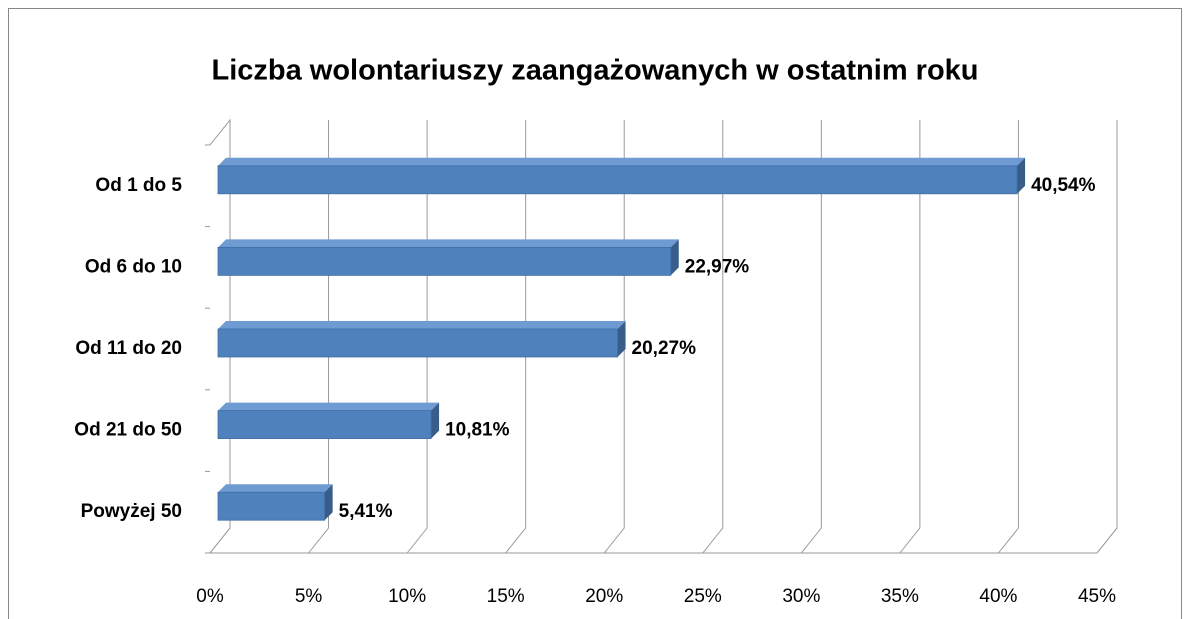 The width and height of the screenshot is (1190, 619). What do you see at coordinates (998, 596) in the screenshot?
I see `x-tick-label: 40%` at bounding box center [998, 596].